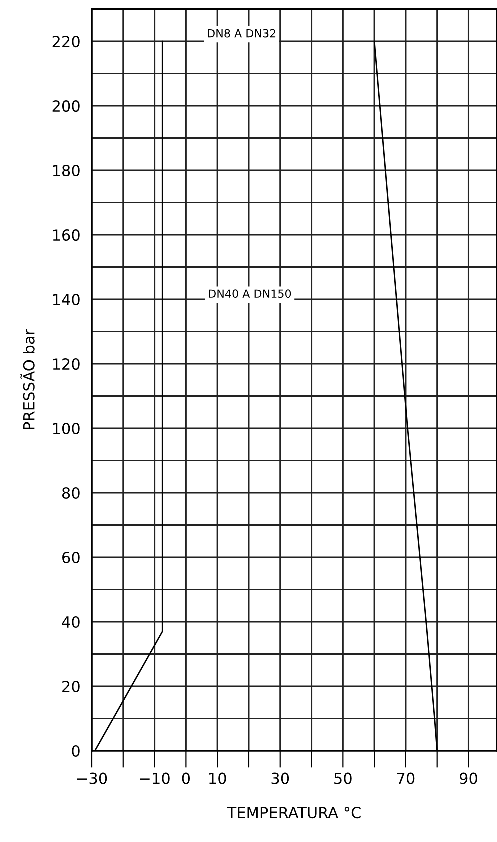 This screenshot has height=842, width=497. What do you see at coordinates (66, 42) in the screenshot?
I see `y-tick-label: 220` at bounding box center [66, 42].